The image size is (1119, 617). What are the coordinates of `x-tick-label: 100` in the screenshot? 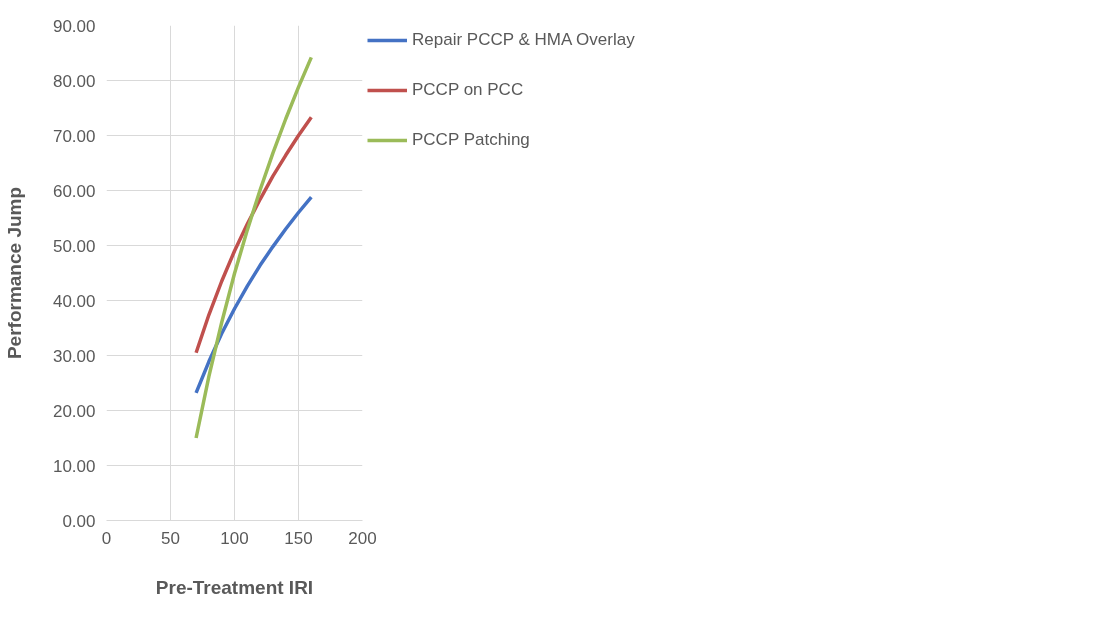 It's located at (234, 538).